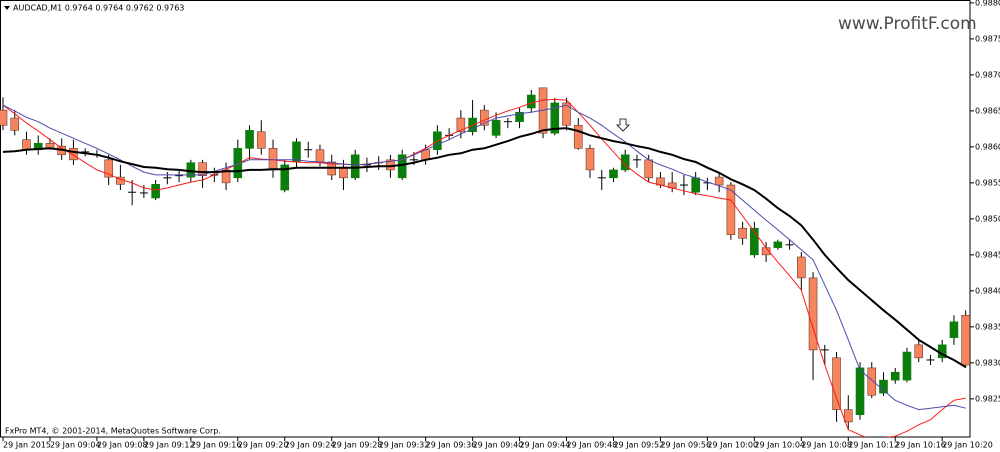 This screenshot has height=452, width=1000. Describe the element at coordinates (263, 445) in the screenshot. I see `x-tick-label: 29 Jan 09:20` at that location.